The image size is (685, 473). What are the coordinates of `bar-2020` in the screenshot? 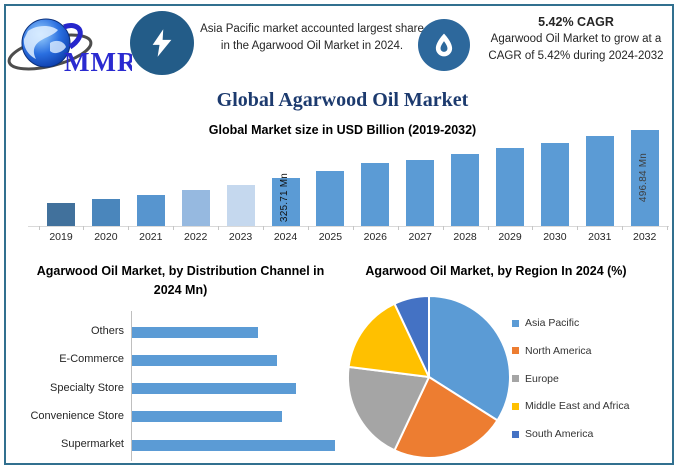 It's located at (105, 212).